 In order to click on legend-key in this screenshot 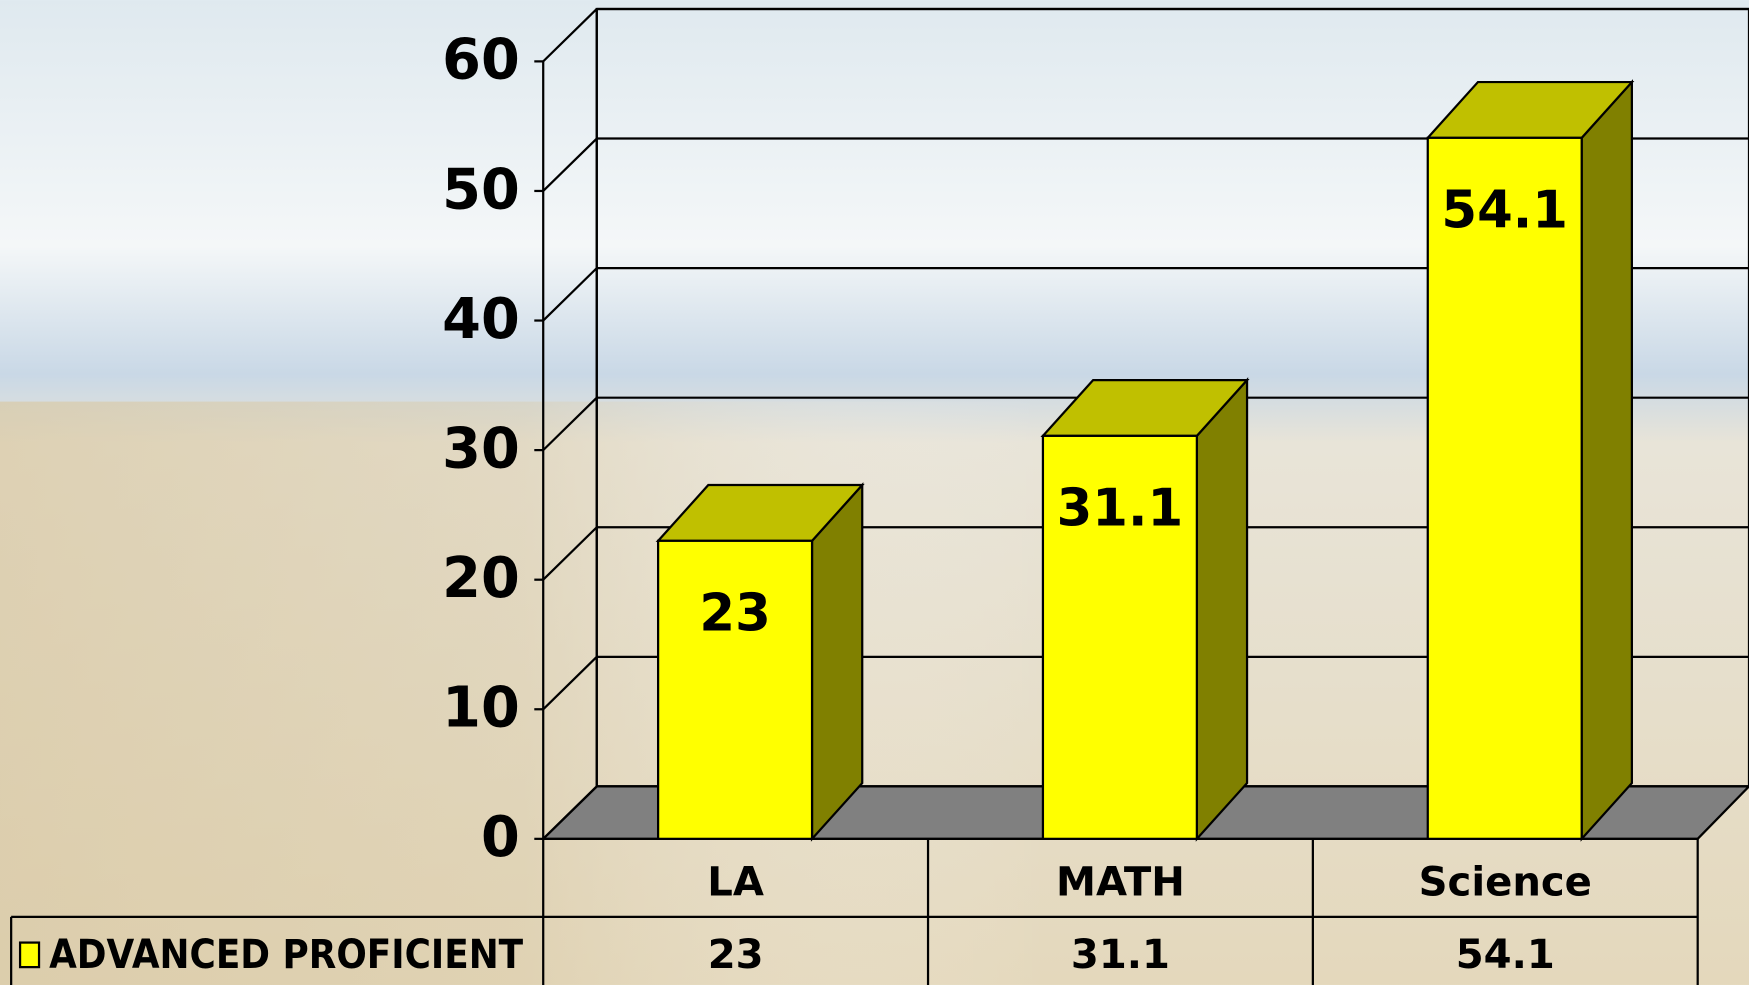, I will do `click(29, 955)`.